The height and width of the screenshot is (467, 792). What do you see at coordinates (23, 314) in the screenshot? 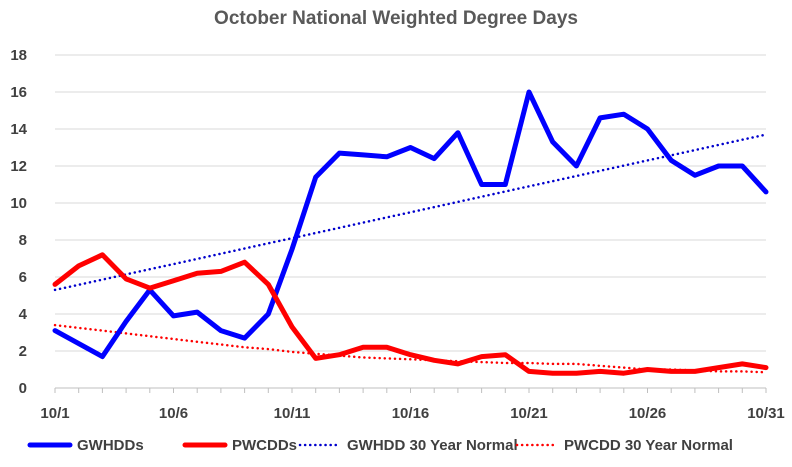
I see `y-tick-label: 4` at bounding box center [23, 314].